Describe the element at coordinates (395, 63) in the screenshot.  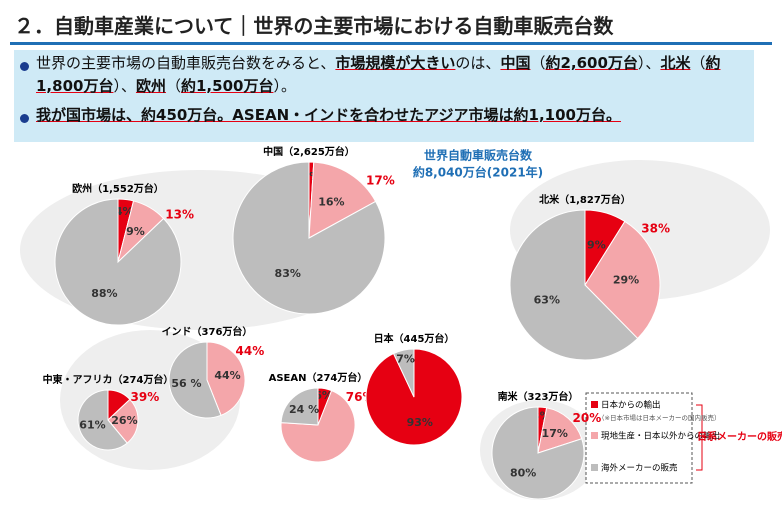
I see `bullet-text: 市場規模が大きい` at that location.